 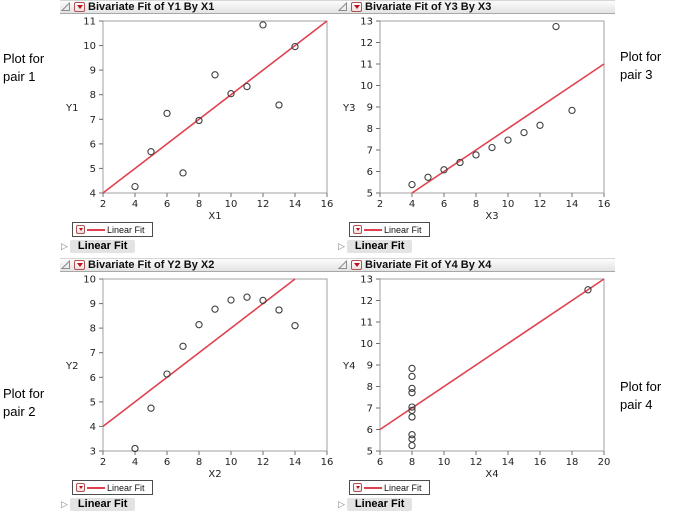 I want to click on panel-titlebar: Bivariate Fit of Y1 By X1, so click(x=199, y=7).